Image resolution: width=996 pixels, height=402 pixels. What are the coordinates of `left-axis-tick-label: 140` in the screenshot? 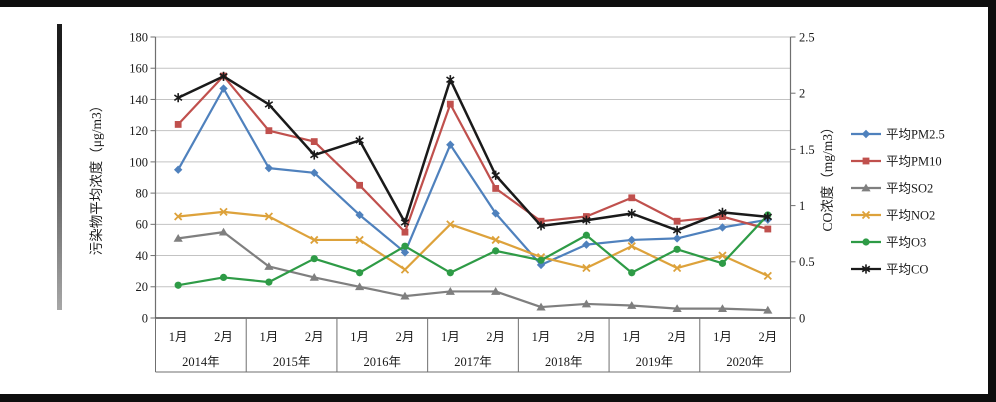 It's located at (138, 100).